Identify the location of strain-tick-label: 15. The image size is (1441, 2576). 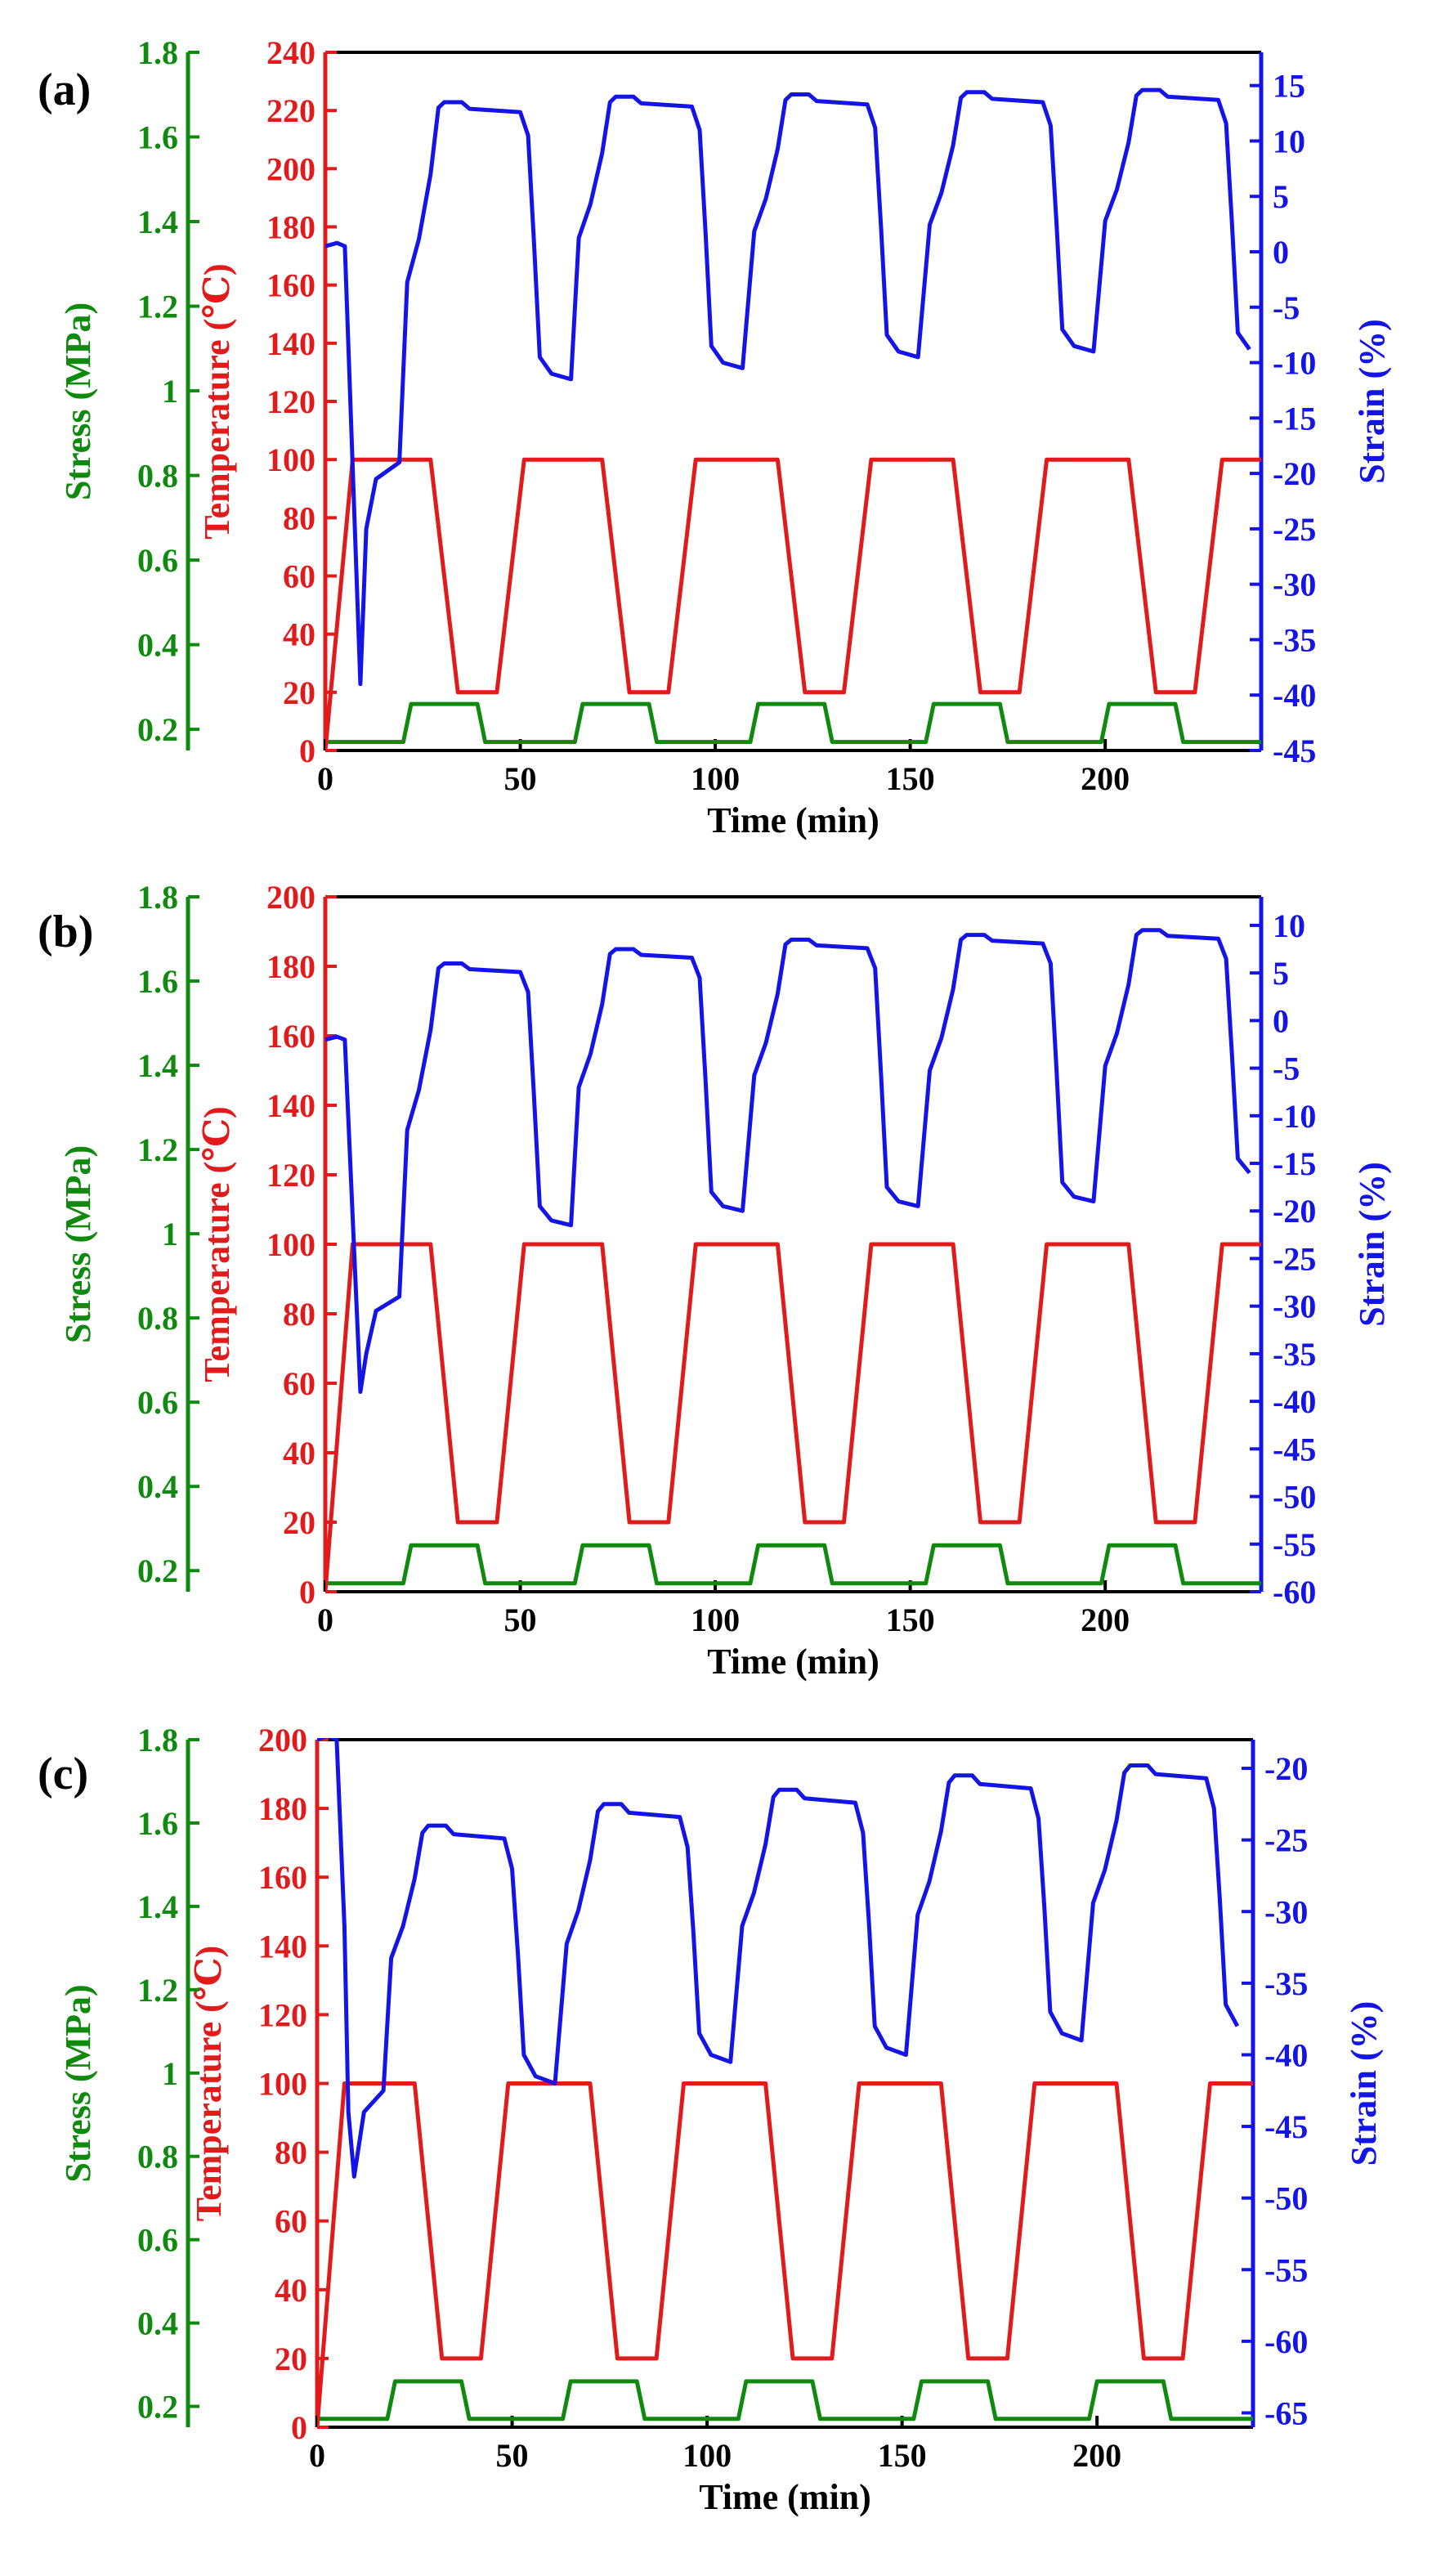
(1289, 86).